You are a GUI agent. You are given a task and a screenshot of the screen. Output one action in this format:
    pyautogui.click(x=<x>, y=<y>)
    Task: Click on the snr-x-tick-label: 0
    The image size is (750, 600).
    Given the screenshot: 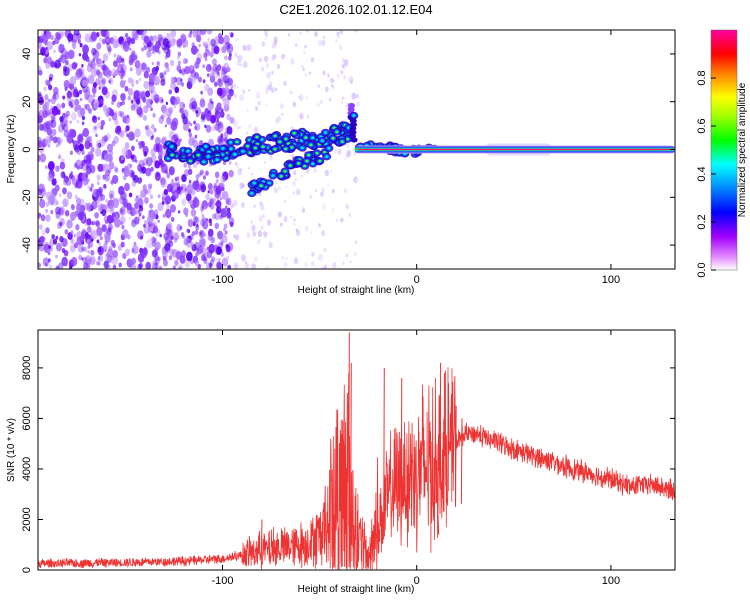 What is the action you would take?
    pyautogui.click(x=417, y=581)
    